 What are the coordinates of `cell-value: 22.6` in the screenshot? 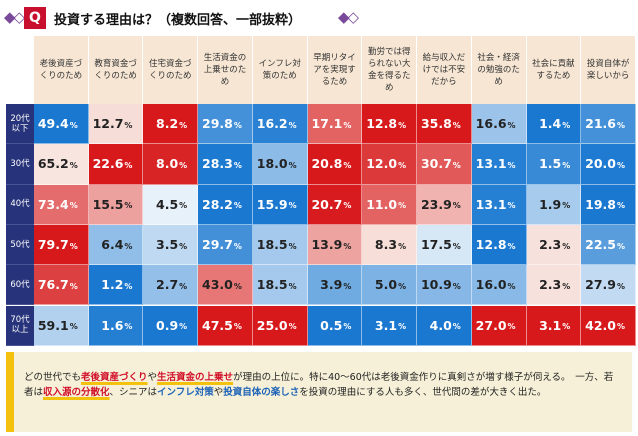 It's located at (108, 164).